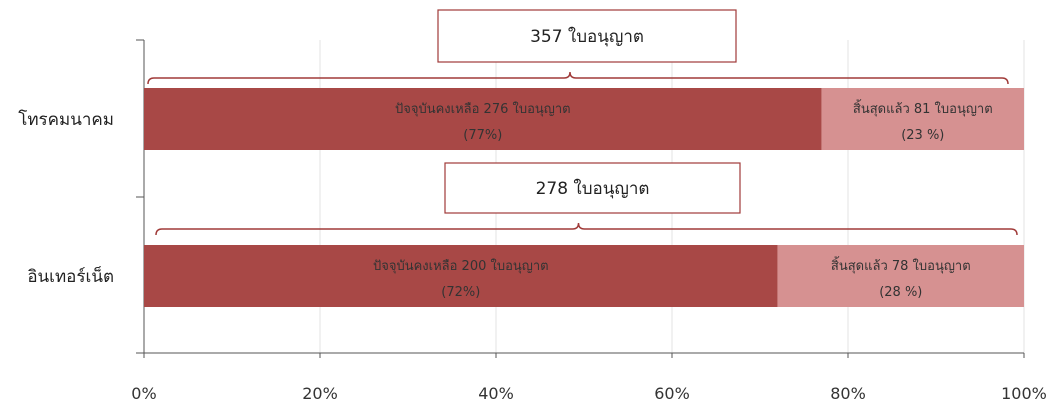  Describe the element at coordinates (482, 135) in the screenshot. I see `data-label-percent: (77%)` at that location.